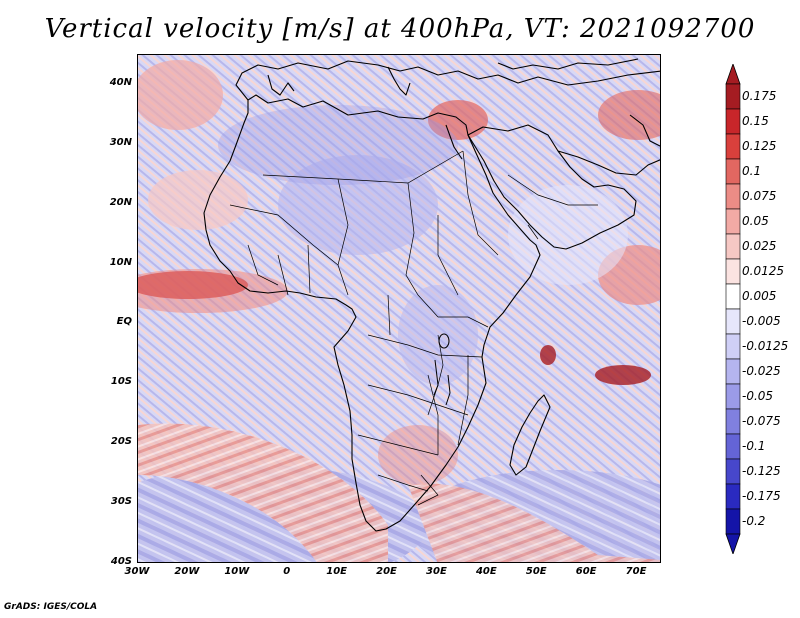 The width and height of the screenshot is (800, 618). I want to click on lat-tick-label: EQ, so click(124, 322).